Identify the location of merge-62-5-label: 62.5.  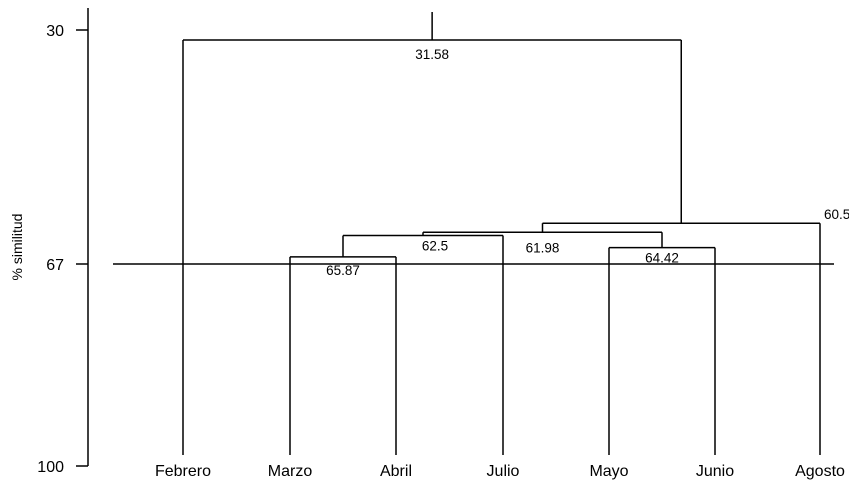
(435, 246).